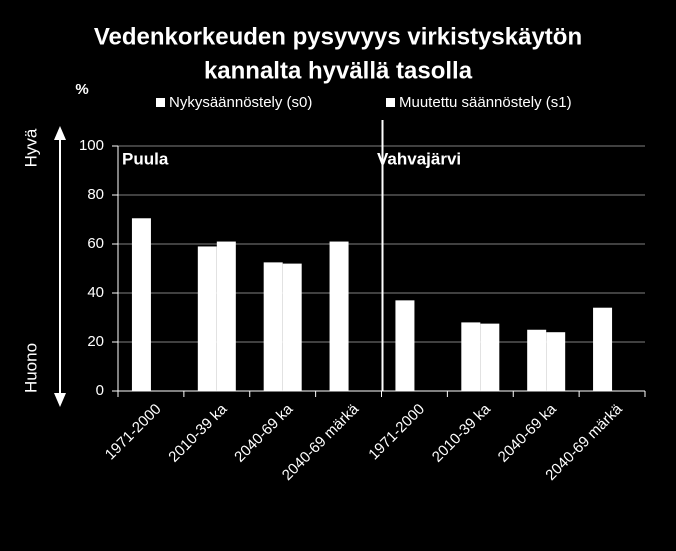  What do you see at coordinates (338, 36) in the screenshot?
I see `chart-title: Vedenkorkeuden pysyvyys virkistyskäytön` at bounding box center [338, 36].